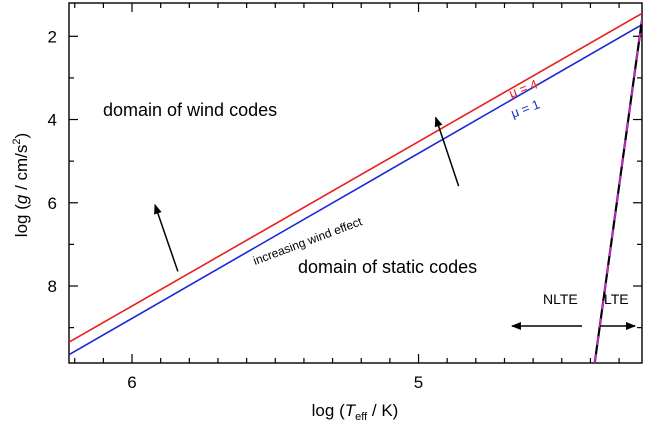  What do you see at coordinates (52, 286) in the screenshot?
I see `y-tick-label: 8` at bounding box center [52, 286].